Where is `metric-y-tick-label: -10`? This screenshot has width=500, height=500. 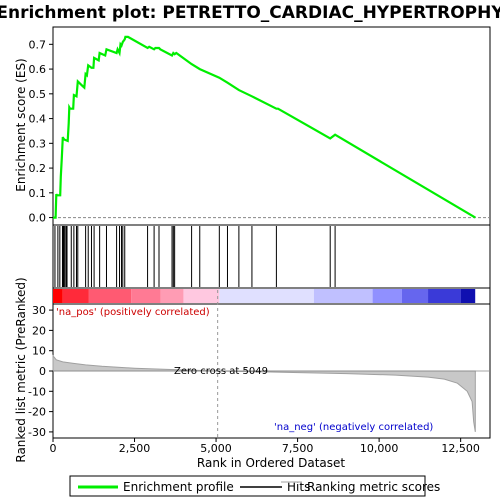
metric-y-tick-label: -10 is located at coordinates (37, 391).